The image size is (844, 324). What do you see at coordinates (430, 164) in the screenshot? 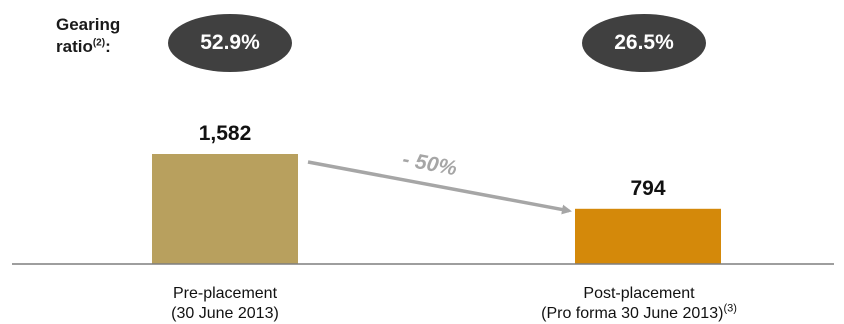
I see `reduction-annotation: - 50%` at bounding box center [430, 164].